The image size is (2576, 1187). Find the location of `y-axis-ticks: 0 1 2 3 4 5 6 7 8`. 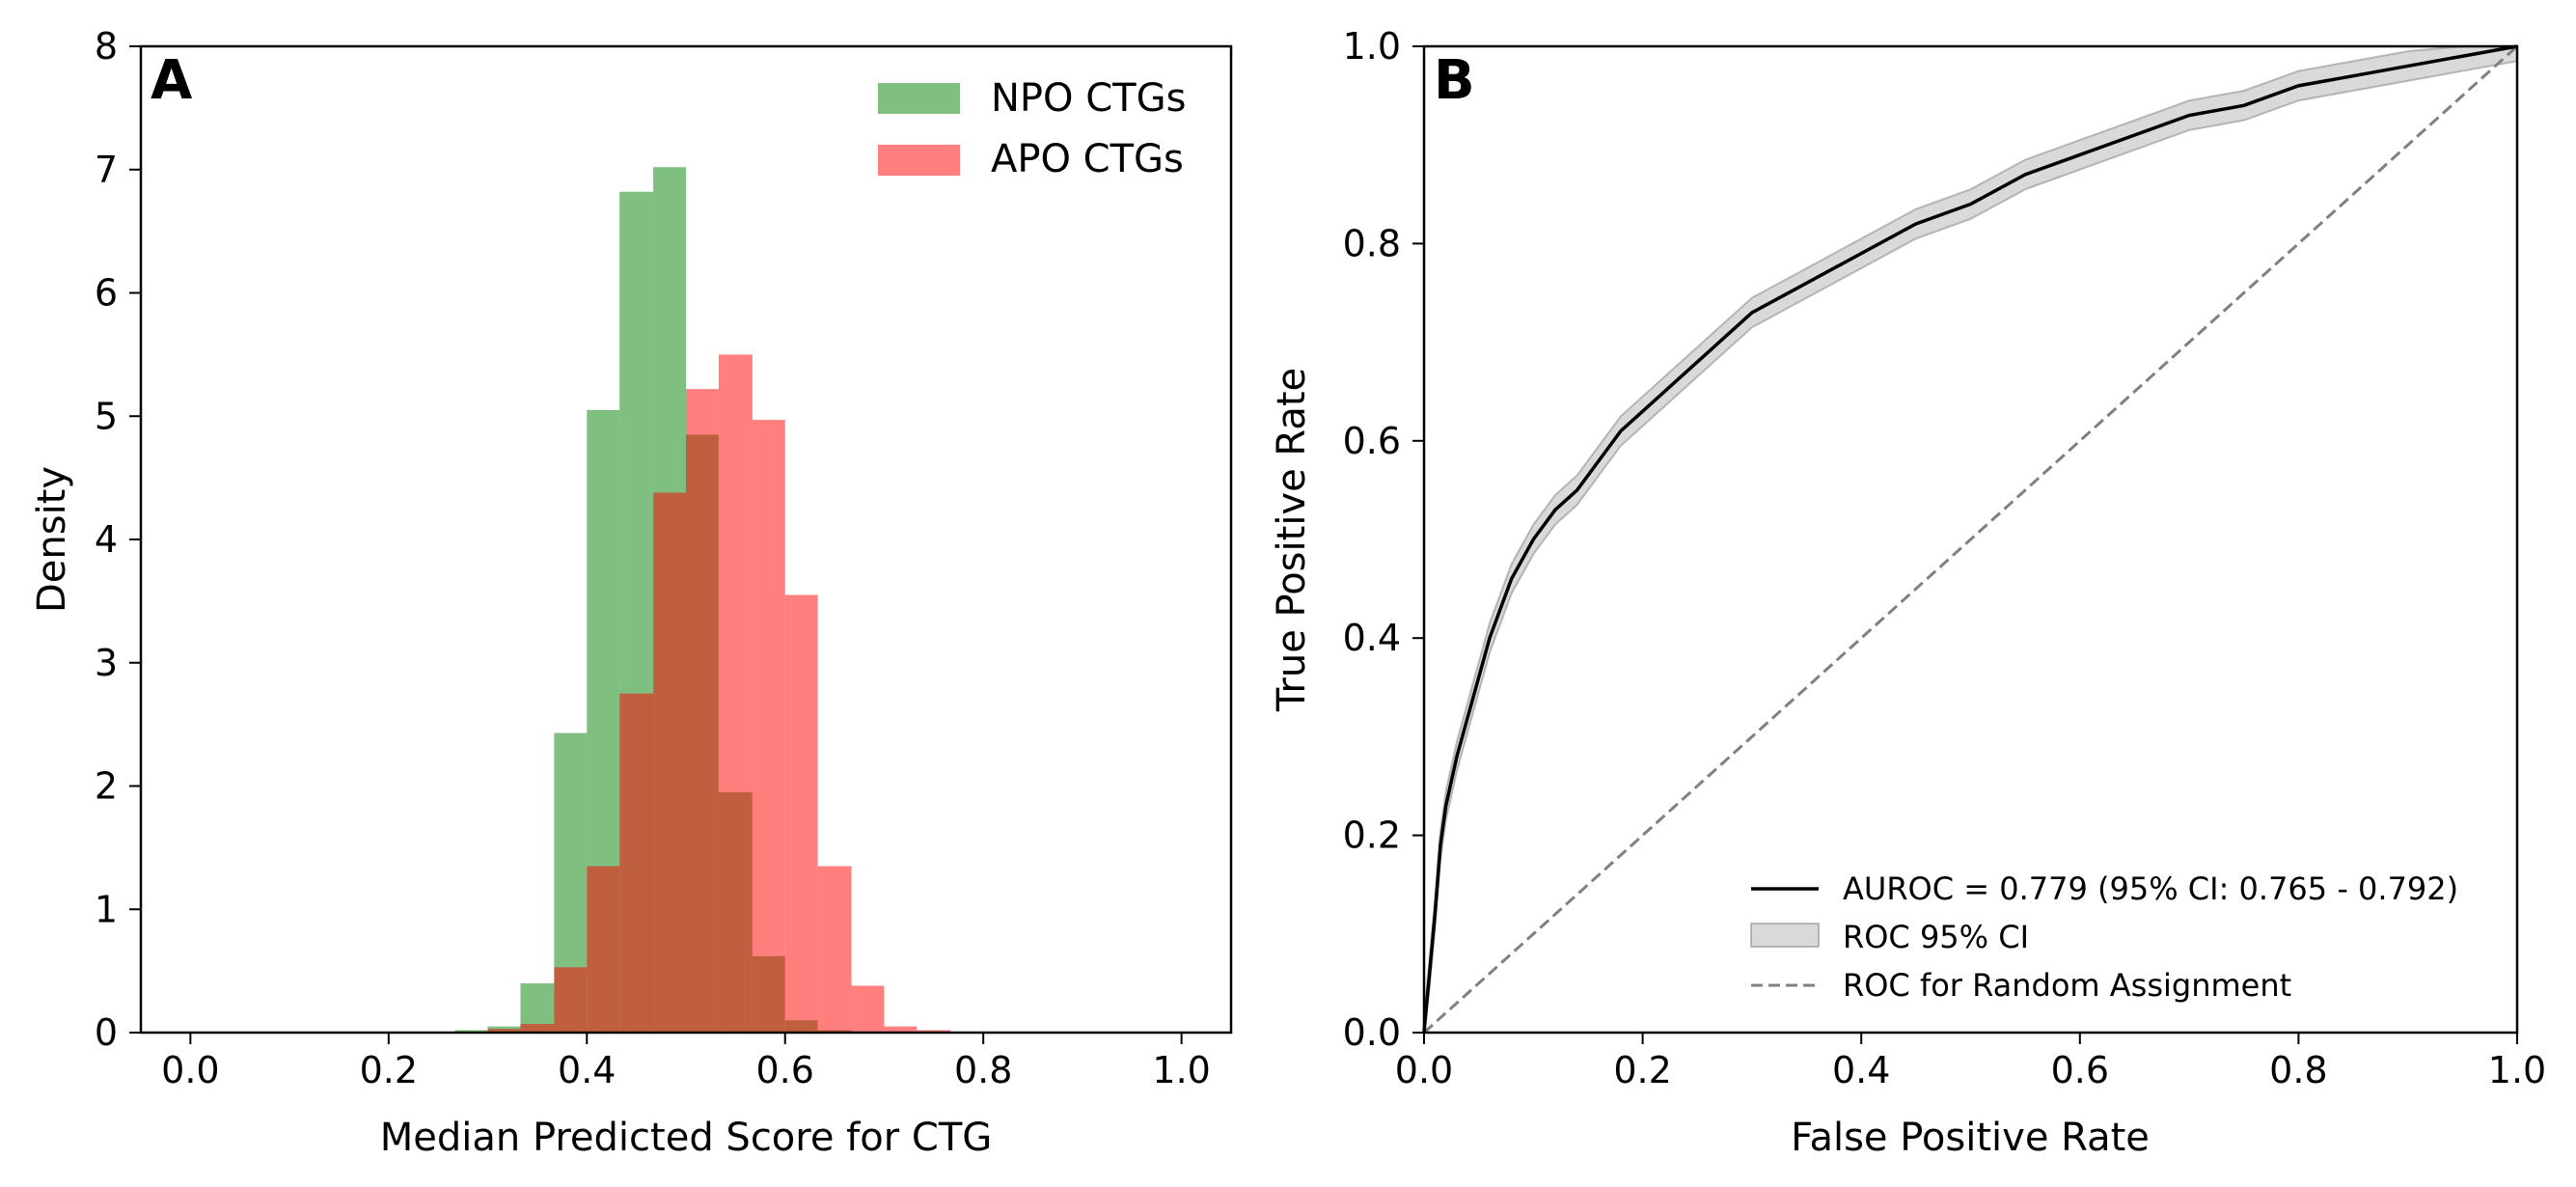

y-axis-ticks: 0 1 2 3 4 5 6 7 8 is located at coordinates (118, 539).